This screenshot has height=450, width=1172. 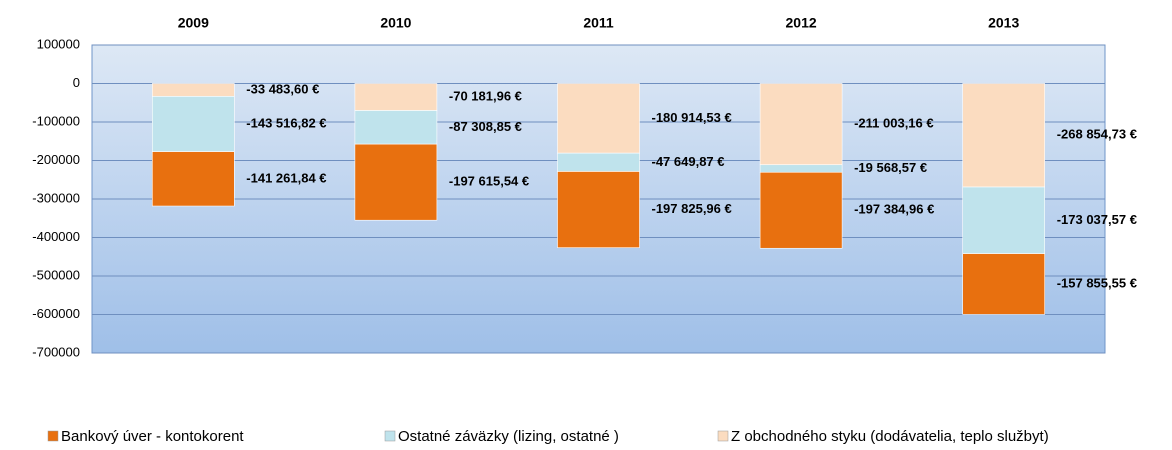 What do you see at coordinates (1097, 282) in the screenshot?
I see `value-label: -157 855,55 €` at bounding box center [1097, 282].